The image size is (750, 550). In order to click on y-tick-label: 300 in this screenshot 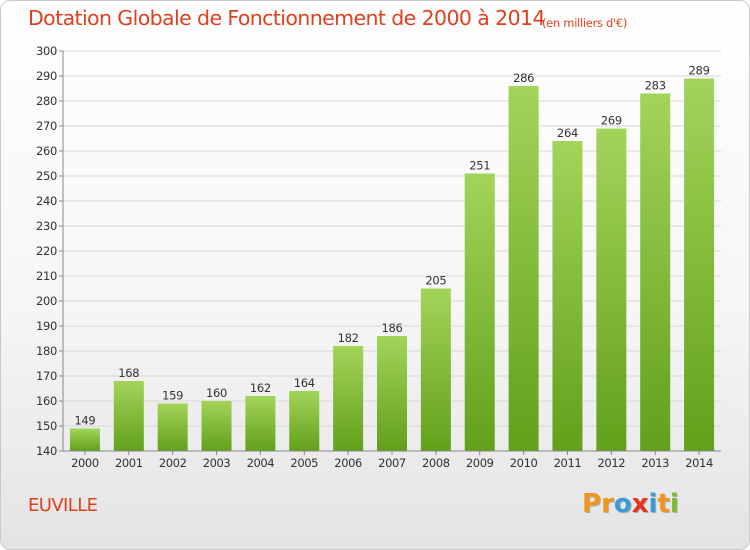, I will do `click(46, 51)`.